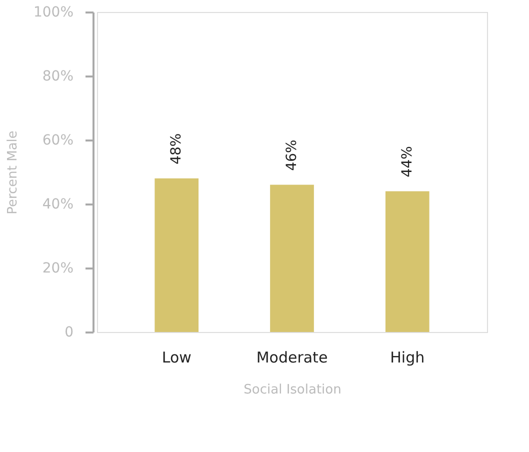  What do you see at coordinates (177, 357) in the screenshot?
I see `x-tick-label: Low` at bounding box center [177, 357].